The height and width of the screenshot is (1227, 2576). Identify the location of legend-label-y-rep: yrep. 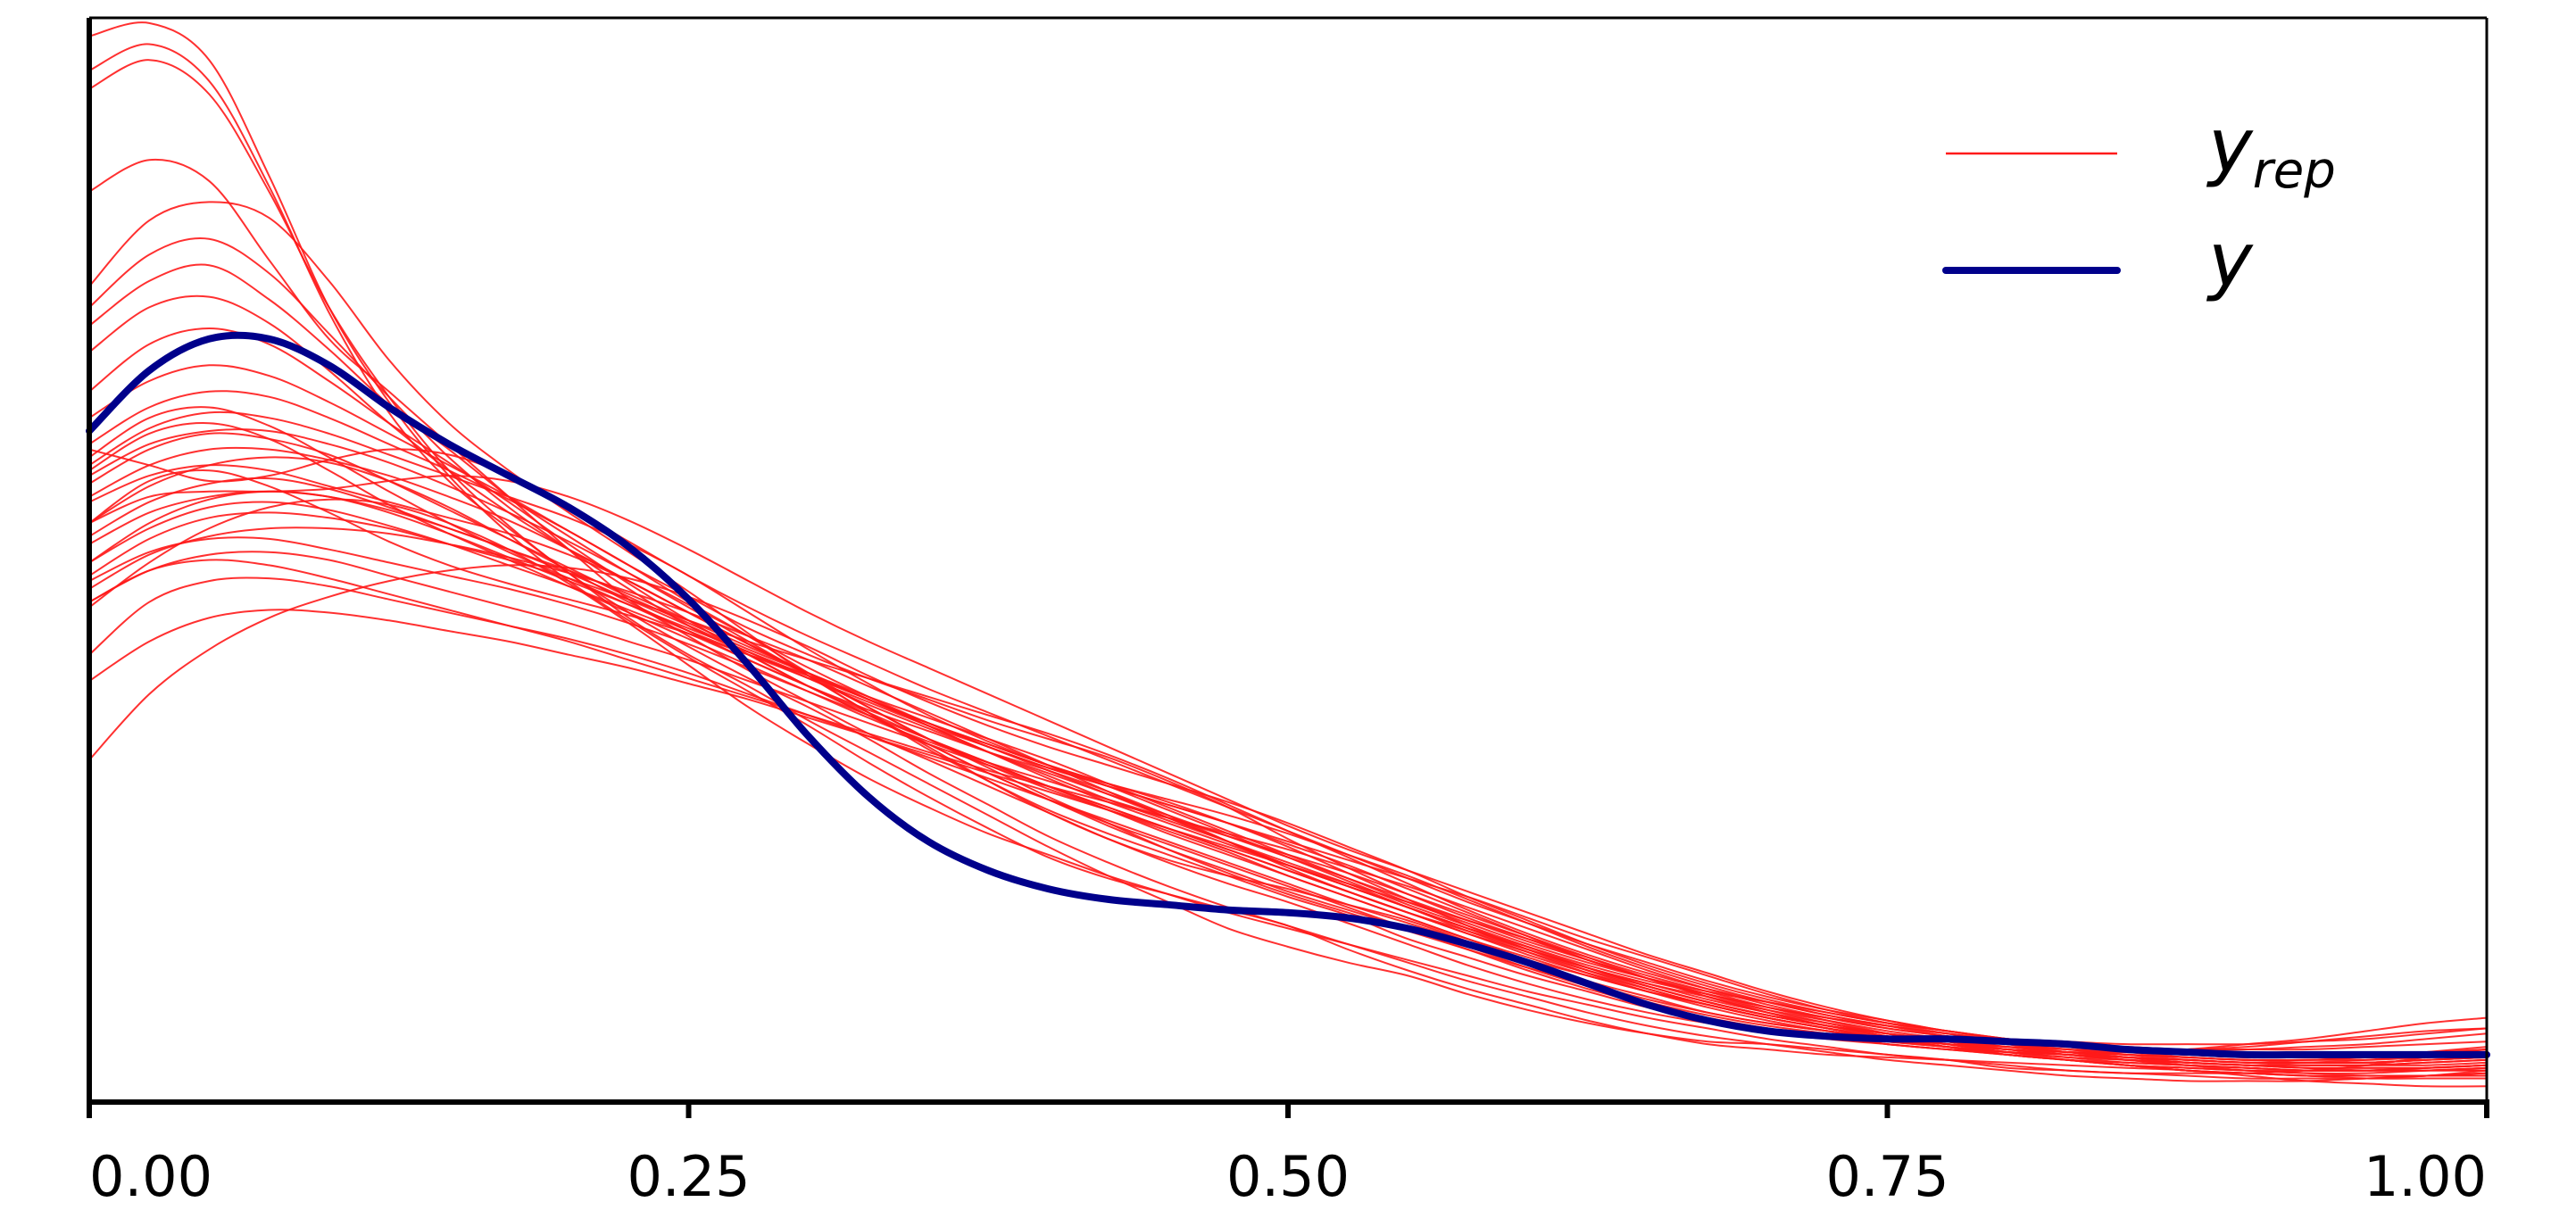
(2271, 151).